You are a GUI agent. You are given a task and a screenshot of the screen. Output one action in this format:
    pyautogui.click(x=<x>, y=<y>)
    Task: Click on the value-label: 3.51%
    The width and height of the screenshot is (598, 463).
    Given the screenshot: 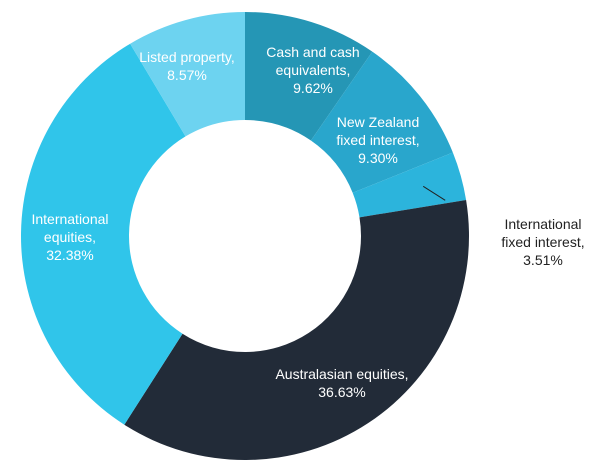 What is the action you would take?
    pyautogui.click(x=543, y=260)
    